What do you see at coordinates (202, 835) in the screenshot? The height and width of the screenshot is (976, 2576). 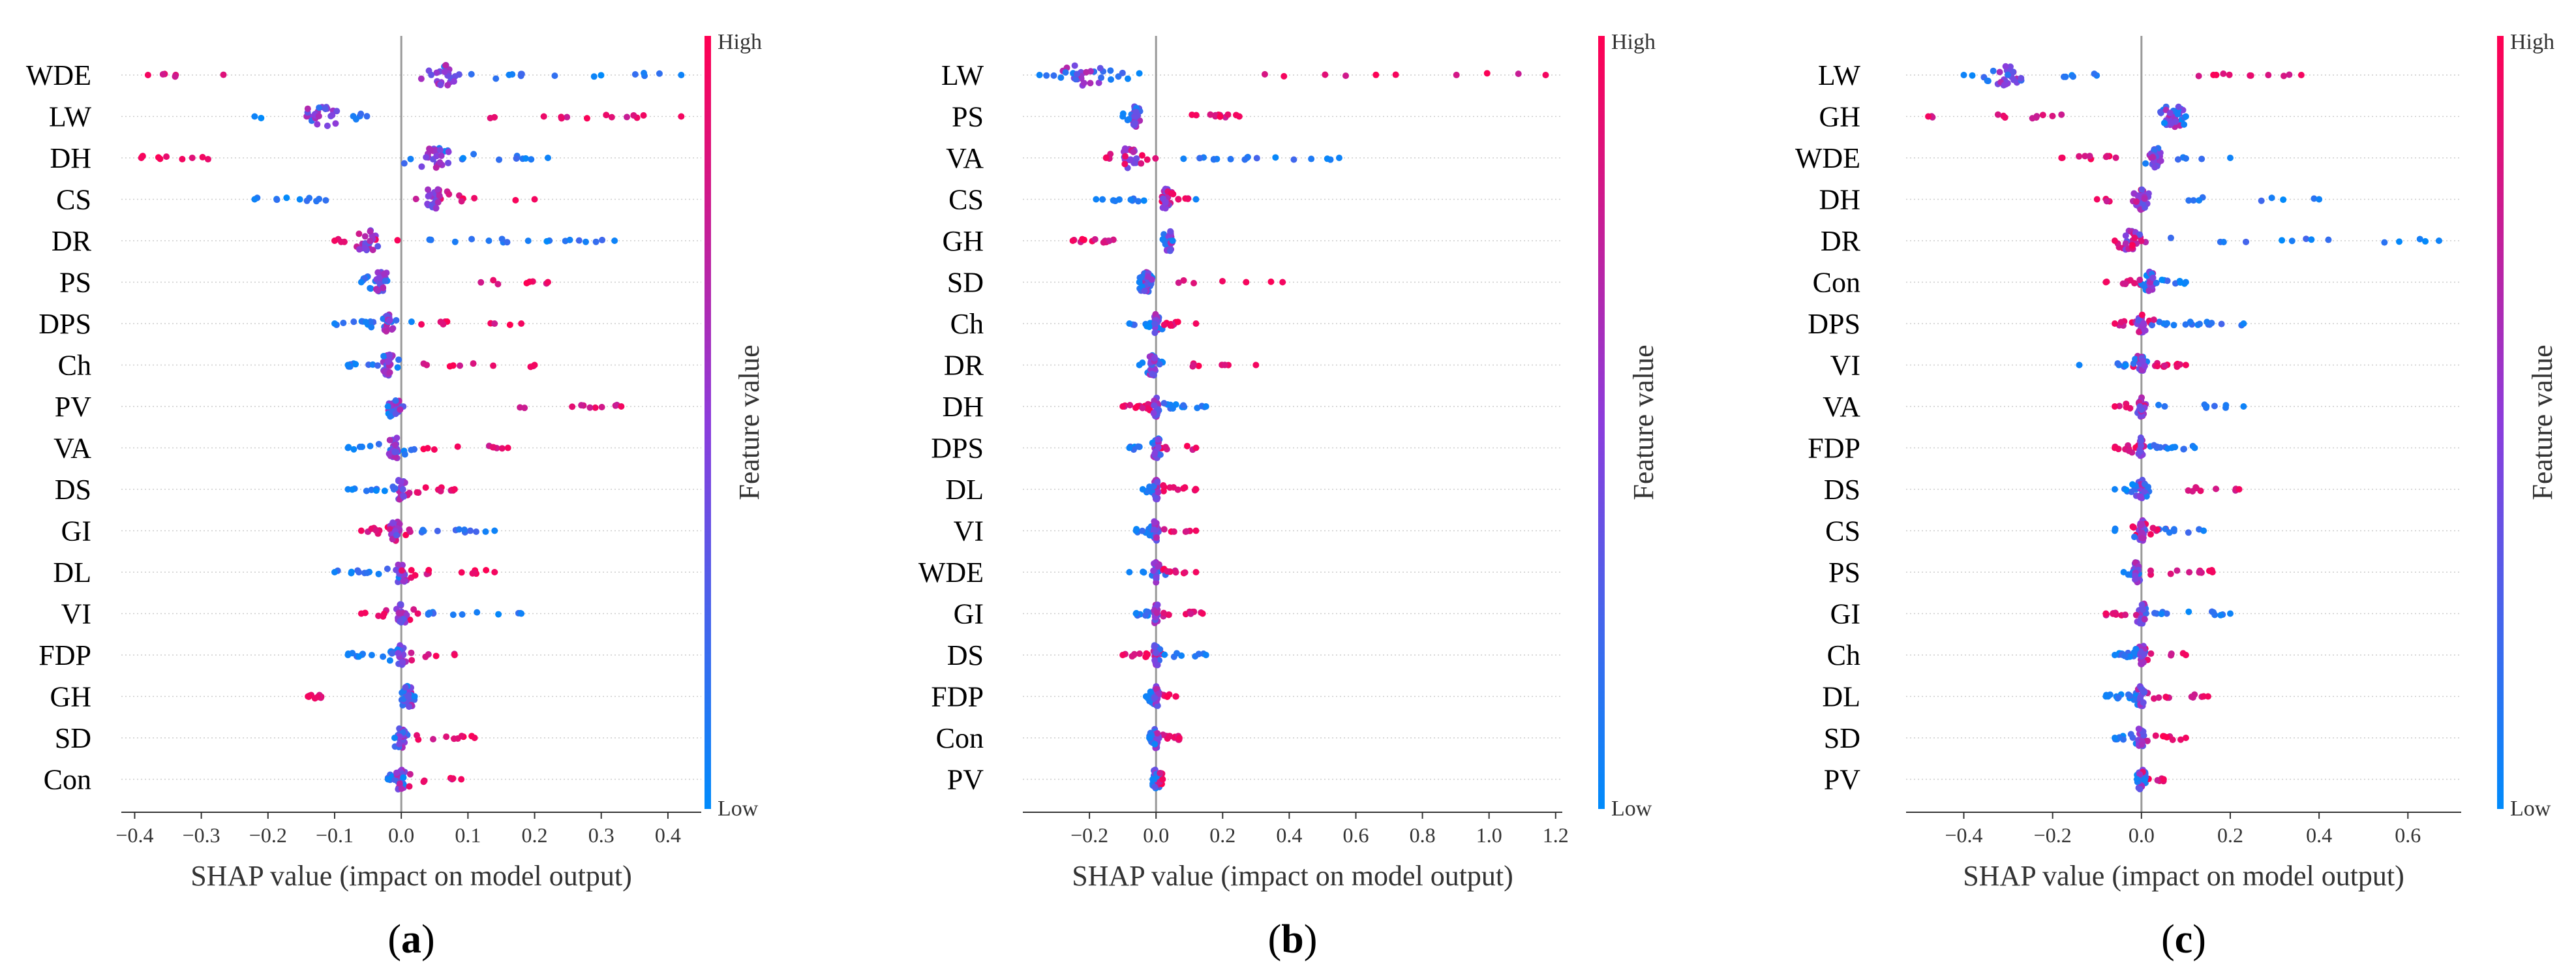 I see `x-tick-label: −0.3` at bounding box center [202, 835].